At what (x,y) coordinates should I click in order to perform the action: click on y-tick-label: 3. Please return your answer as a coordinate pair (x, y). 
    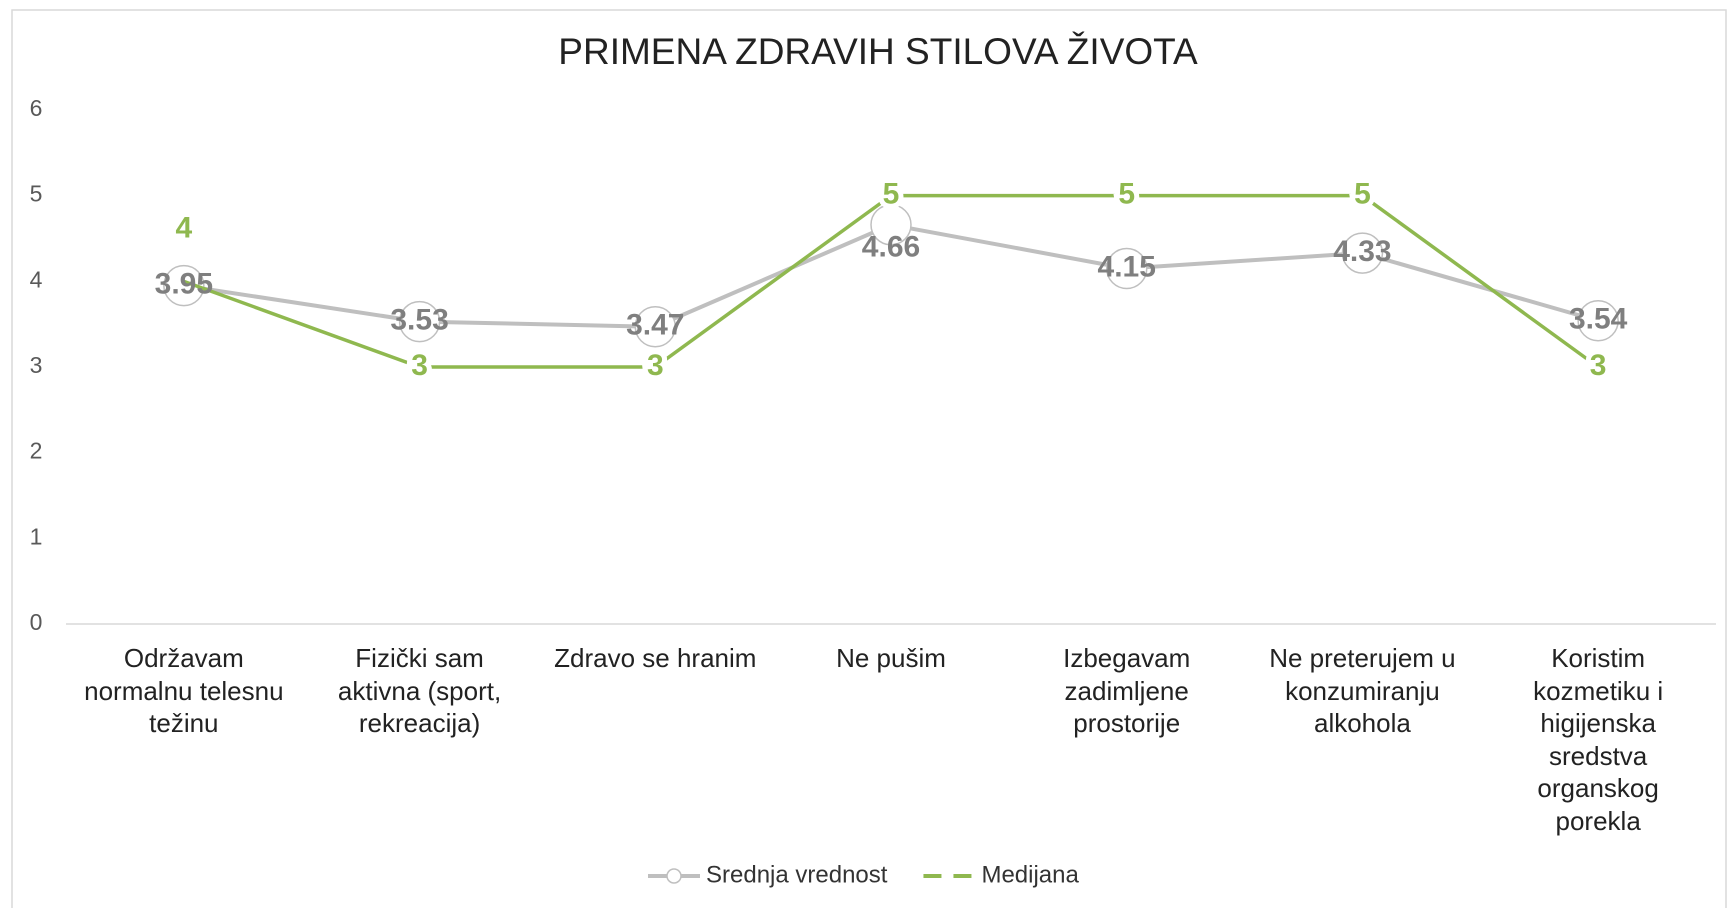
    Looking at the image, I should click on (36, 365).